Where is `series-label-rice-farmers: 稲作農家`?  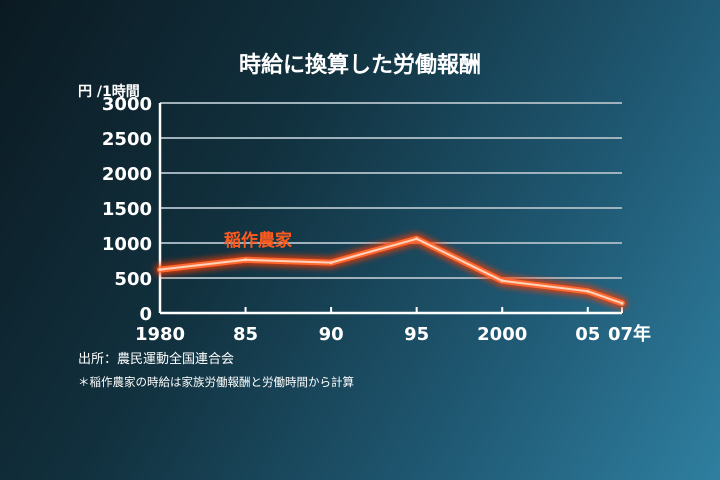 series-label-rice-farmers: 稲作農家 is located at coordinates (258, 240).